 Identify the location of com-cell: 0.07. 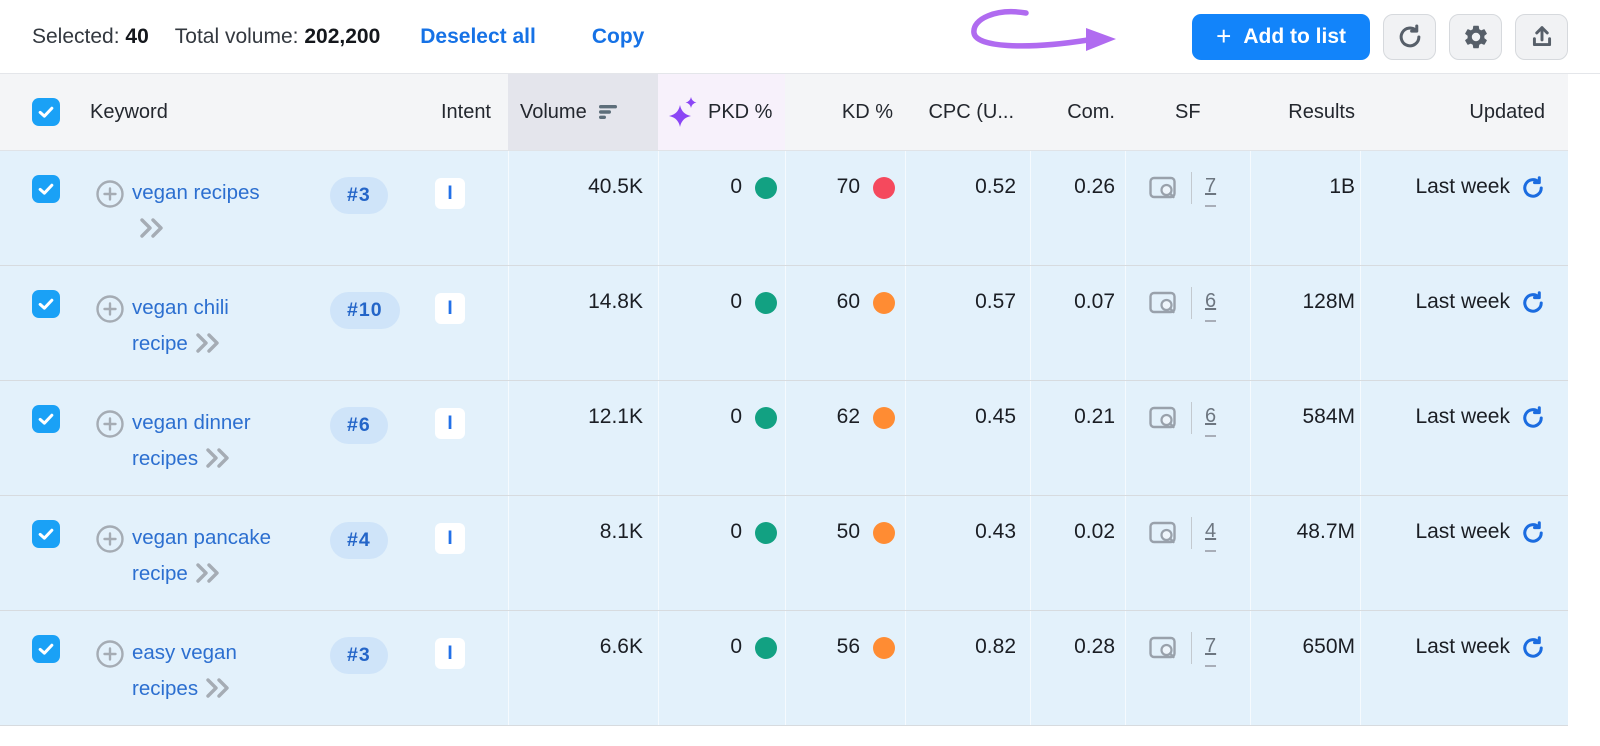
(1077, 323).